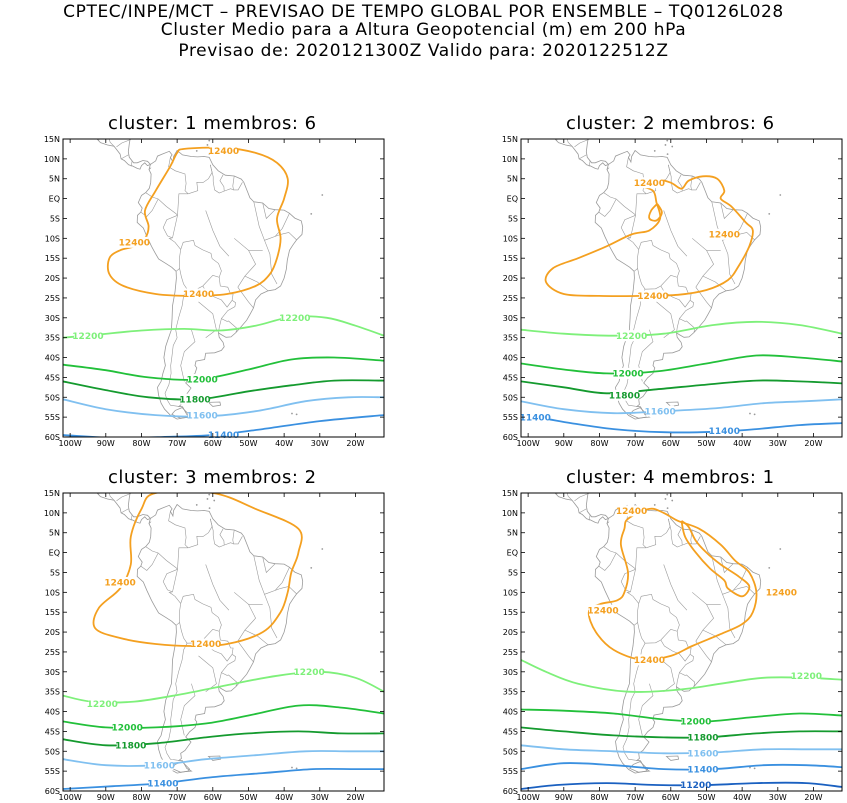 The width and height of the screenshot is (847, 803). What do you see at coordinates (52, 612) in the screenshot?
I see `lat-tick-label: 15S` at bounding box center [52, 612].